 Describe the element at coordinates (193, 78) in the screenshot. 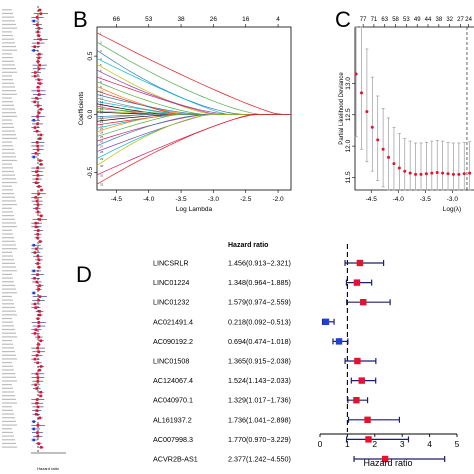

I see `panel-b-coefficient-path` at that location.